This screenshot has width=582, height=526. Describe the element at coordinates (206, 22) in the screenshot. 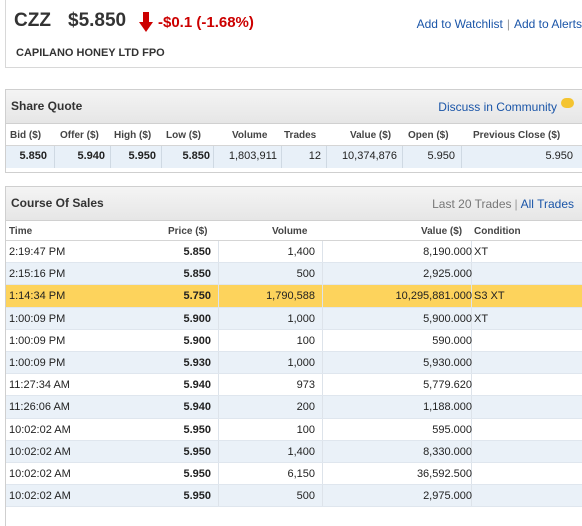

I see `price-change: -$0.1 (-1.68%)` at that location.